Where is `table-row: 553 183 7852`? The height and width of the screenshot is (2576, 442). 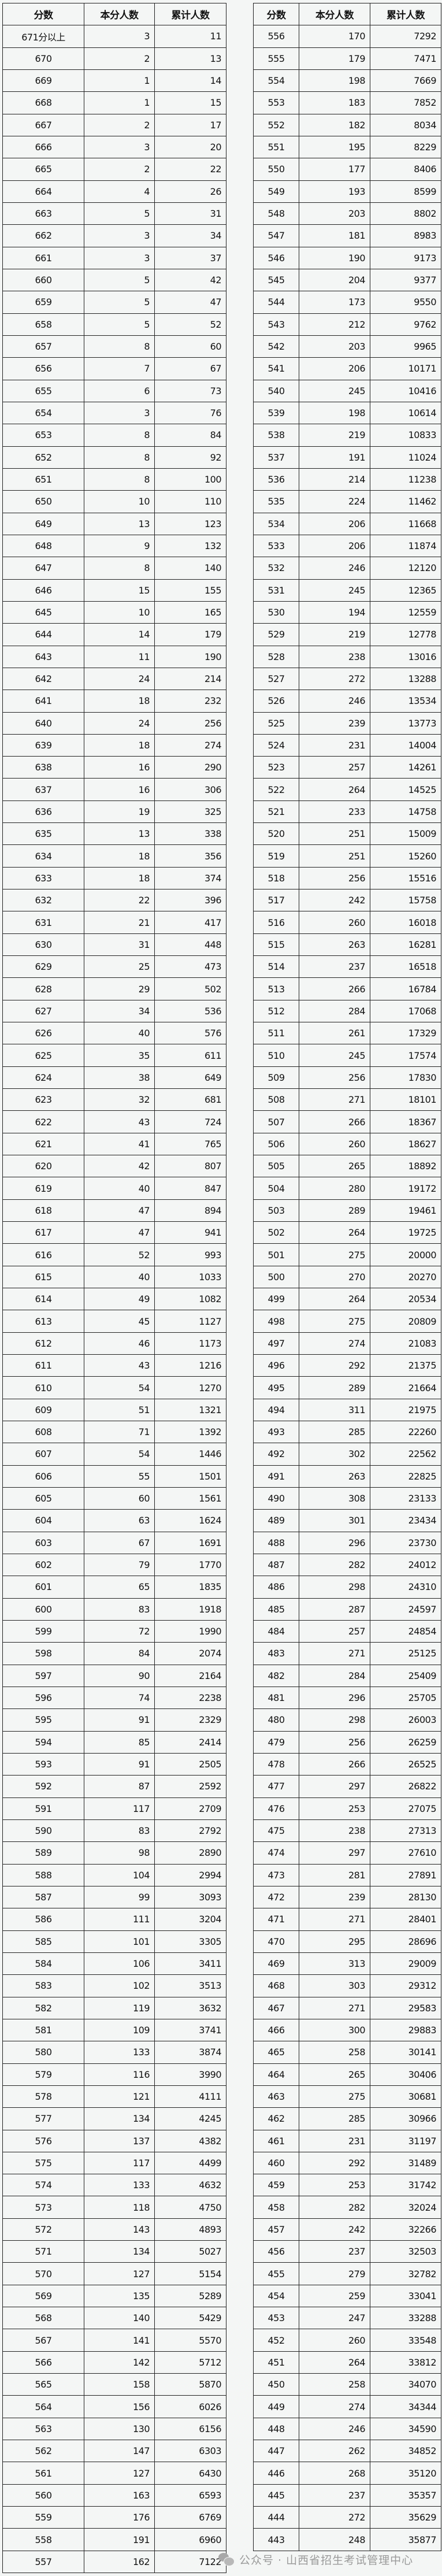 table-row: 553 183 7852 is located at coordinates (347, 102).